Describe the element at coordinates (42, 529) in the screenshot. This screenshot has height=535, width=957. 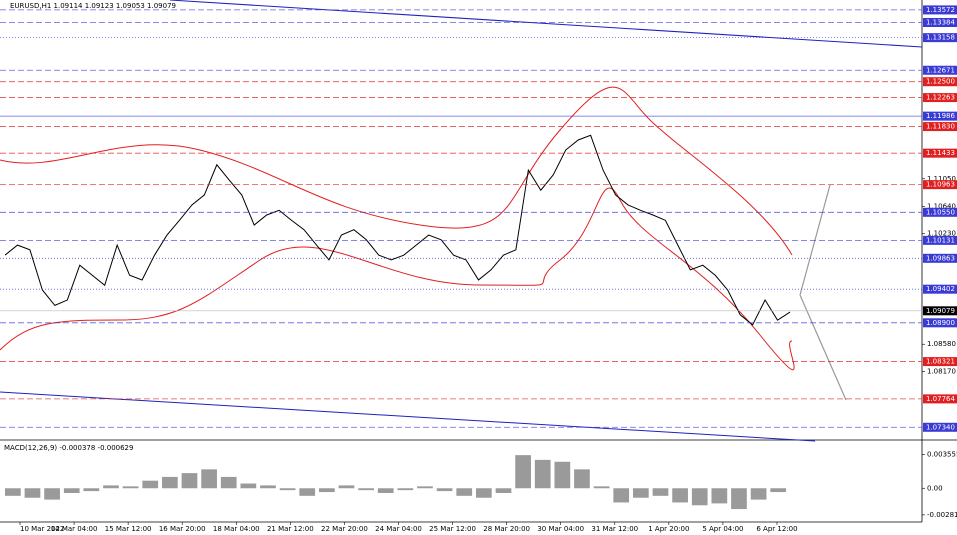
I see `x-tick-label: 10 Mar 2022` at that location.